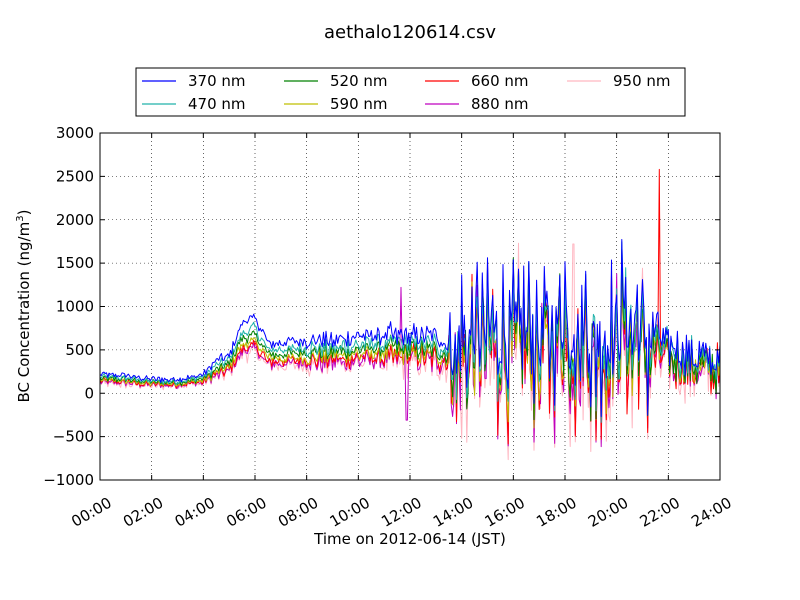 The image size is (800, 600). I want to click on y-axis-label: BC Concentration (ng/m3), so click(24, 306).